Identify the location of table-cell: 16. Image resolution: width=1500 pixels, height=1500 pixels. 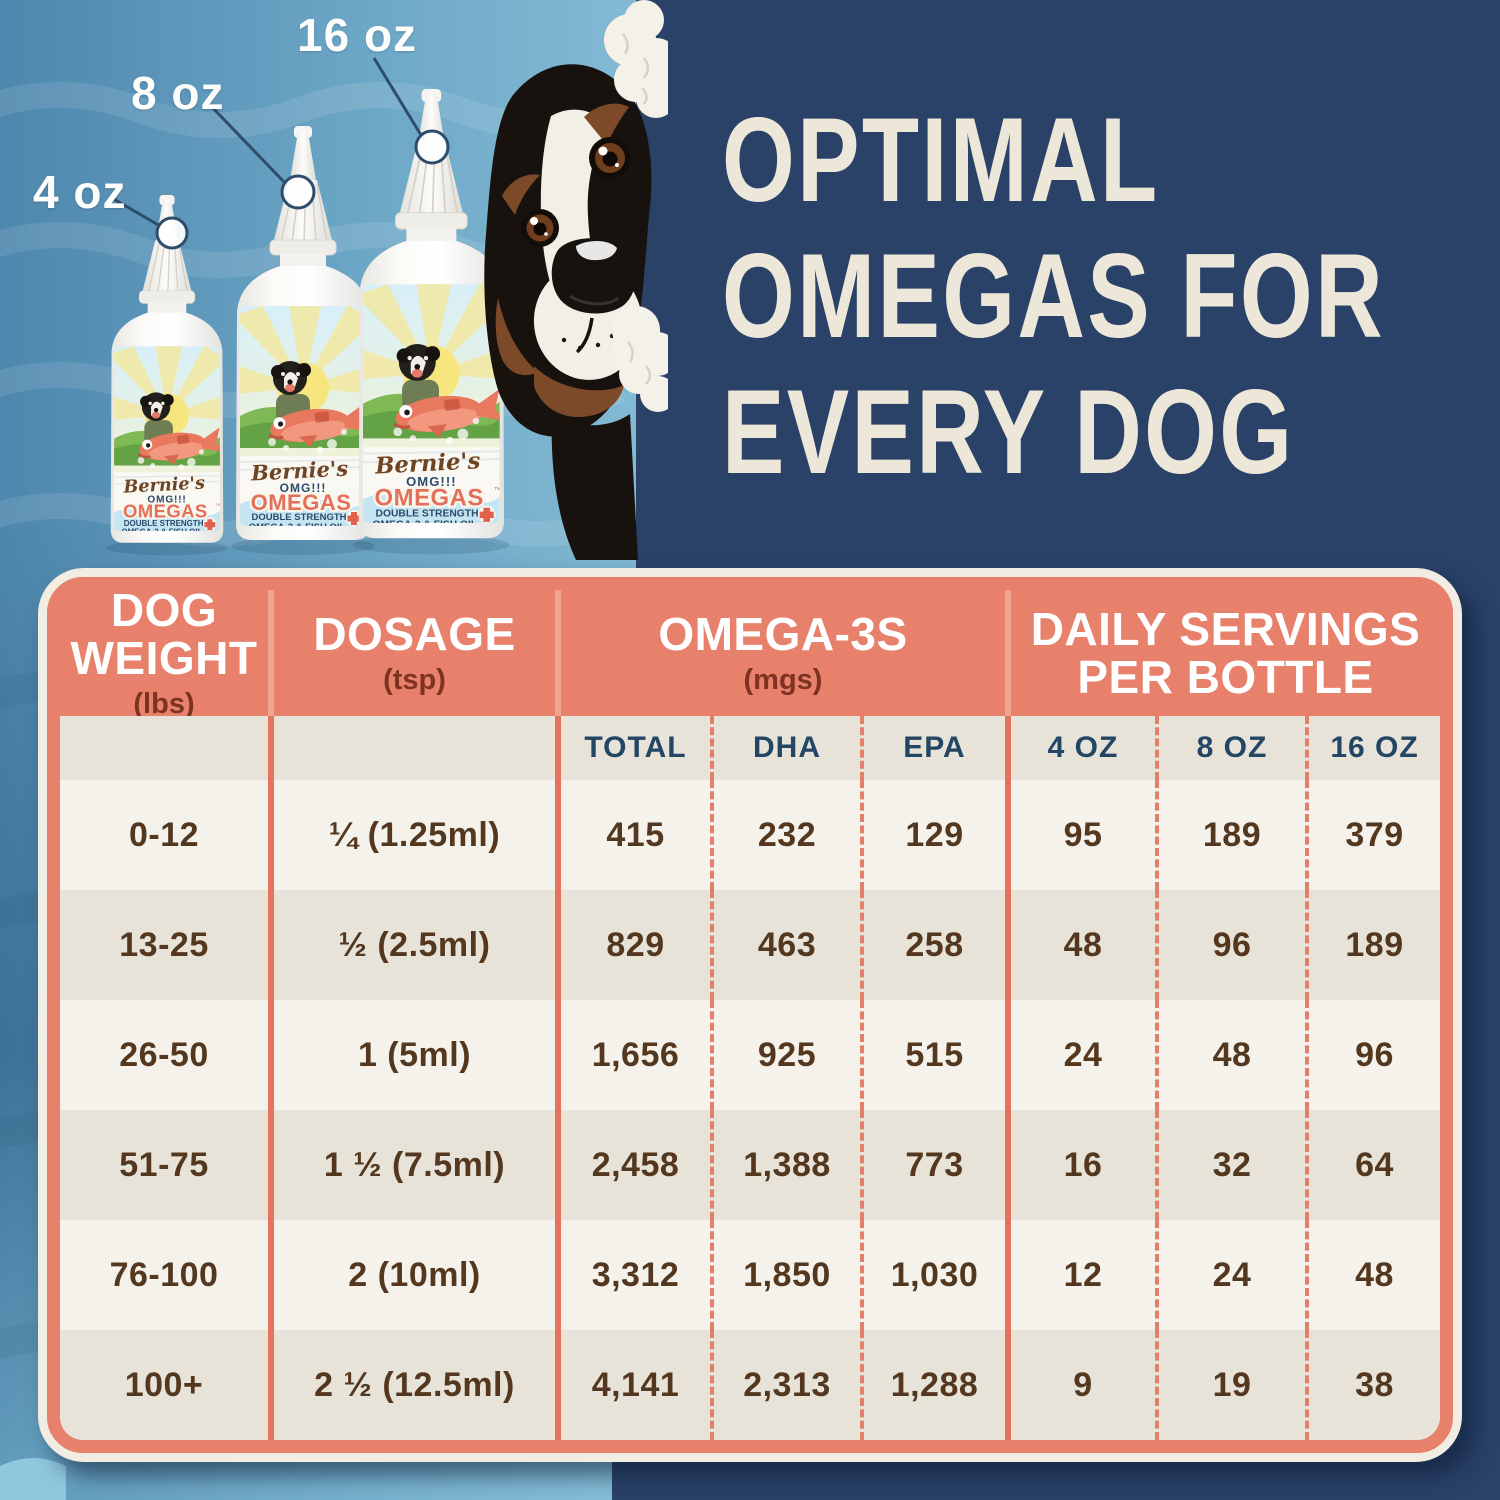
(1080, 1165).